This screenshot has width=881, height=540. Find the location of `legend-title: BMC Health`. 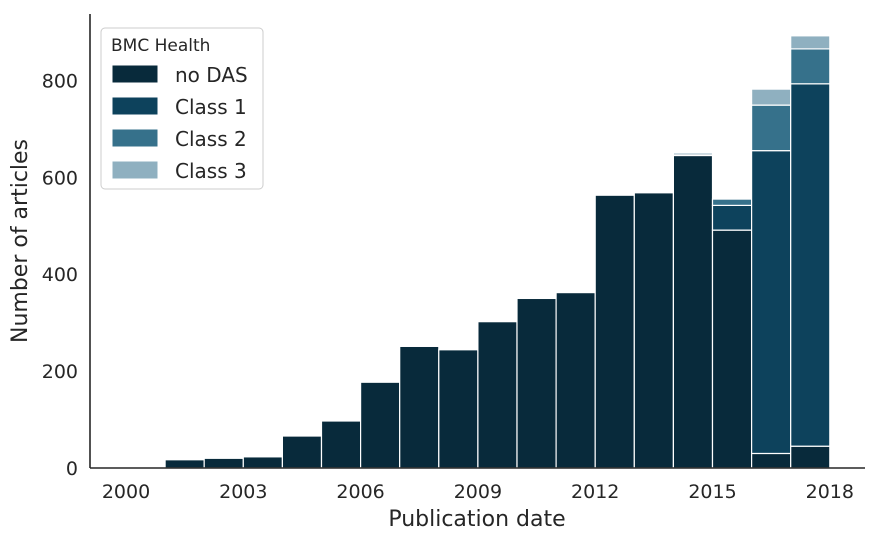

legend-title: BMC Health is located at coordinates (160, 46).